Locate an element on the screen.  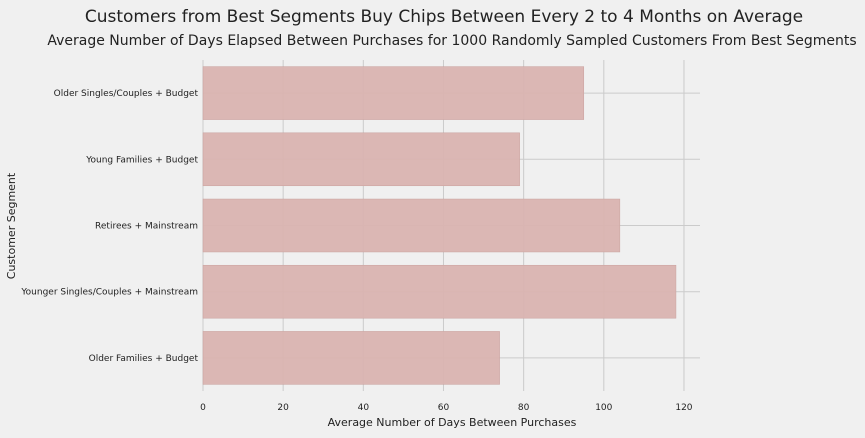
y-tick-label: Older Families + Budget is located at coordinates (144, 359).